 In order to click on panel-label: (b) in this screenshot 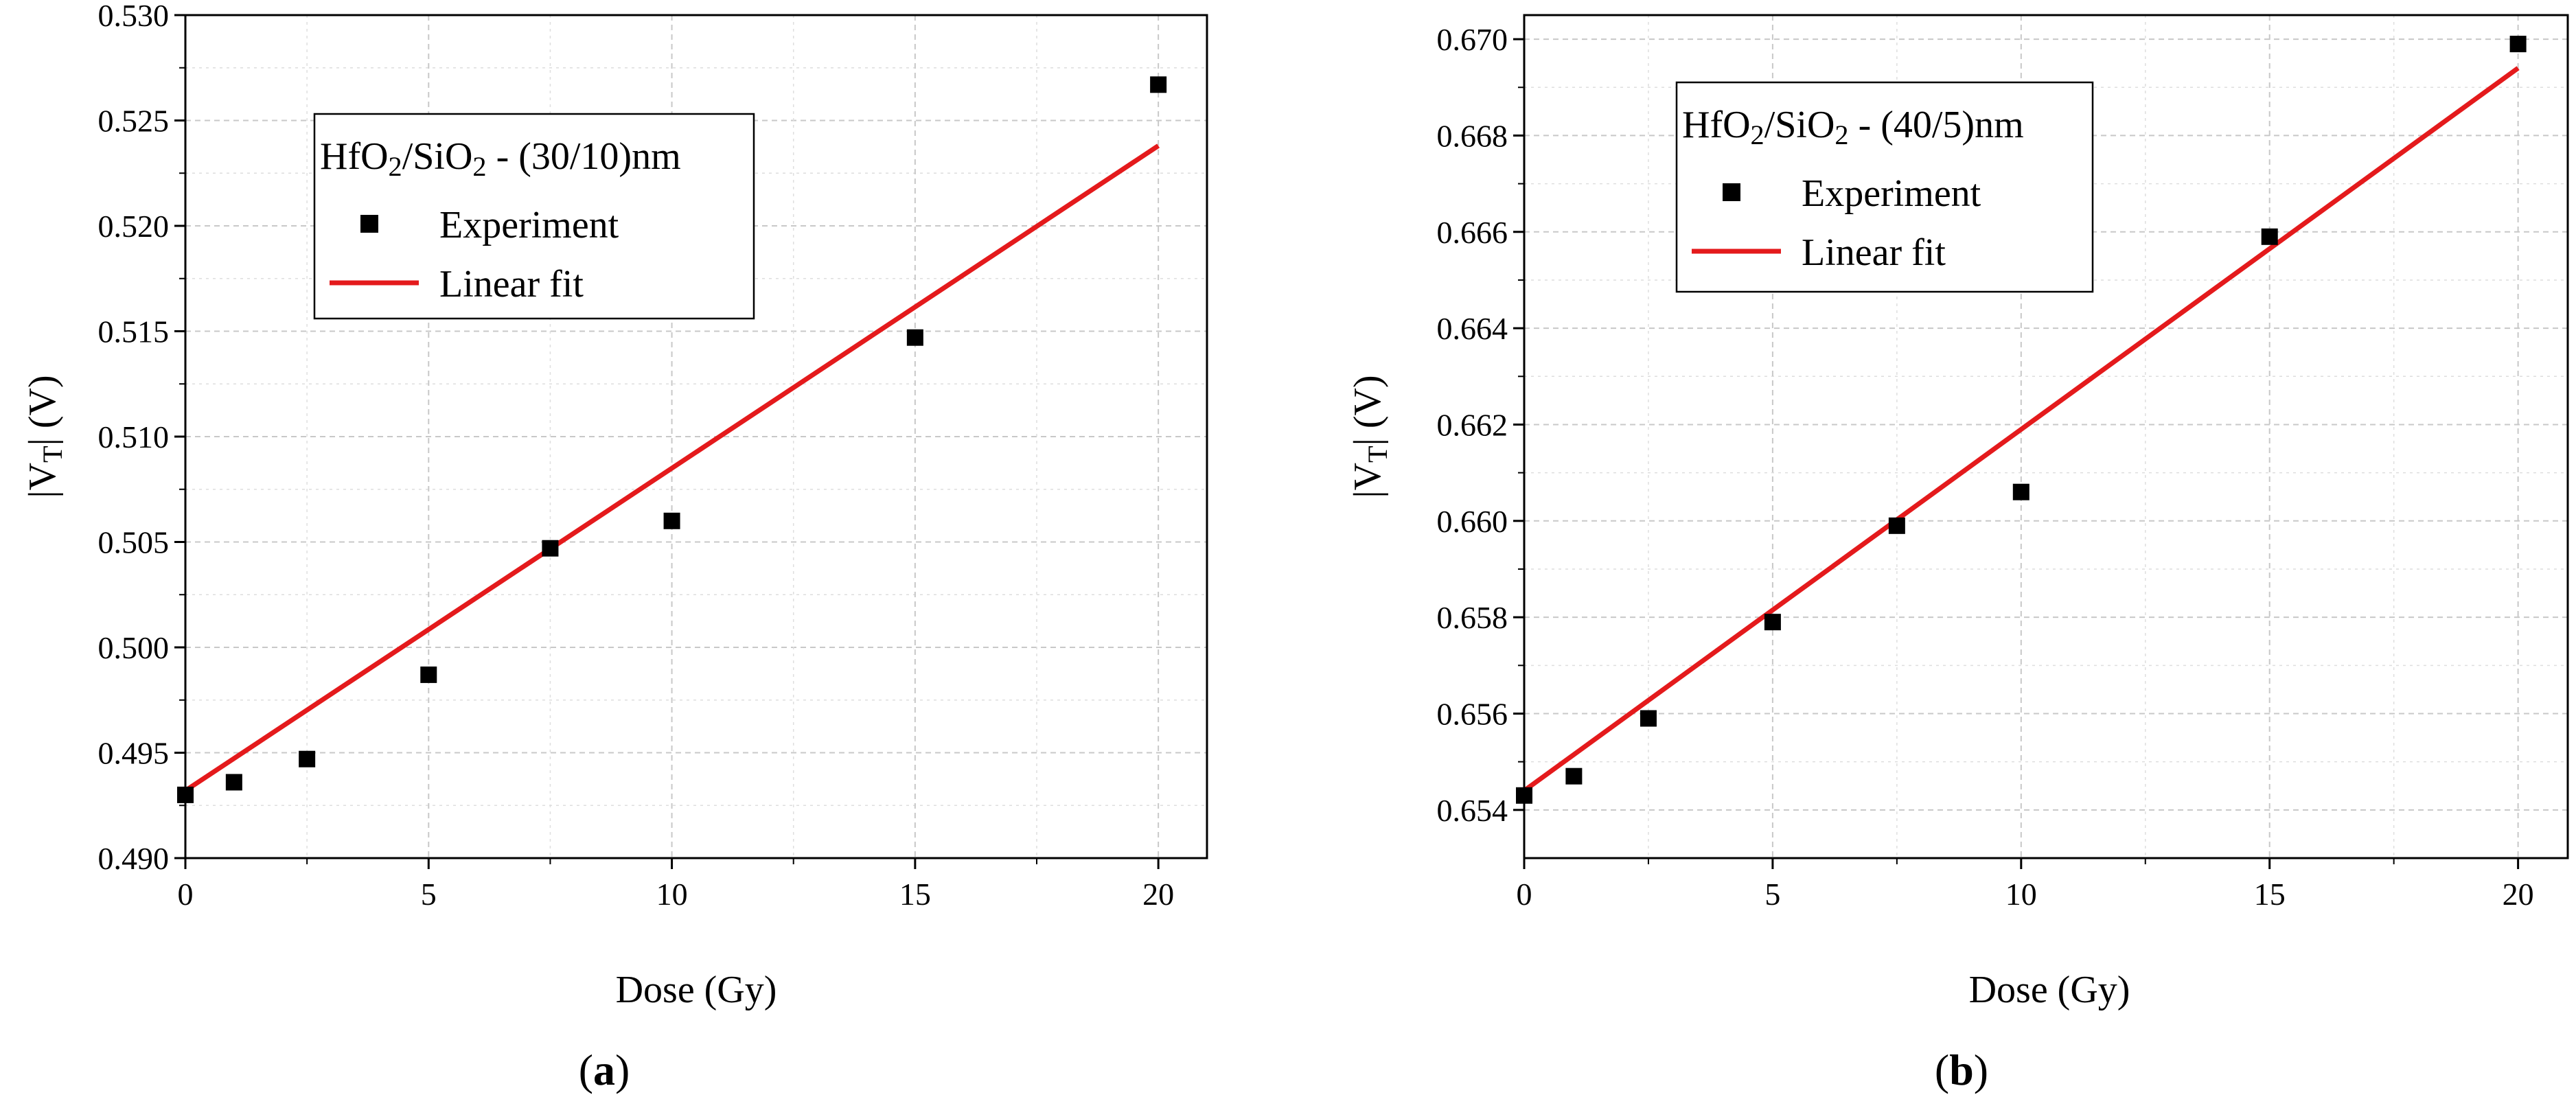, I will do `click(1961, 1070)`.